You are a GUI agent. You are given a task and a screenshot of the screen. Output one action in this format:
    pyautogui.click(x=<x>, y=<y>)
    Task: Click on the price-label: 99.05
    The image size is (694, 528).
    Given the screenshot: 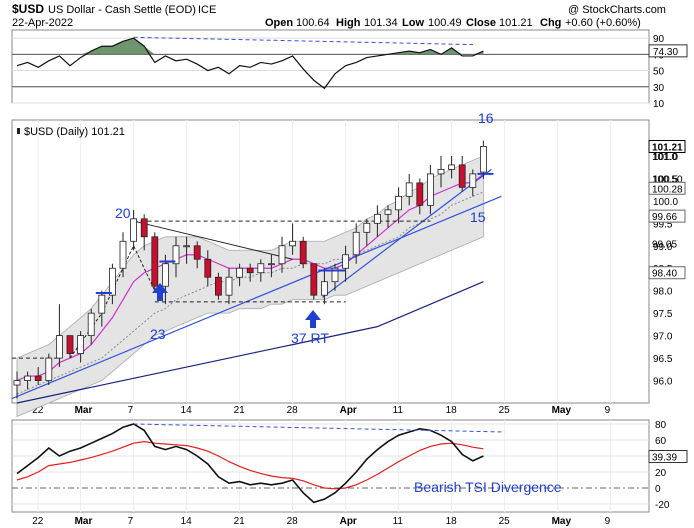 What is the action you would take?
    pyautogui.click(x=664, y=245)
    